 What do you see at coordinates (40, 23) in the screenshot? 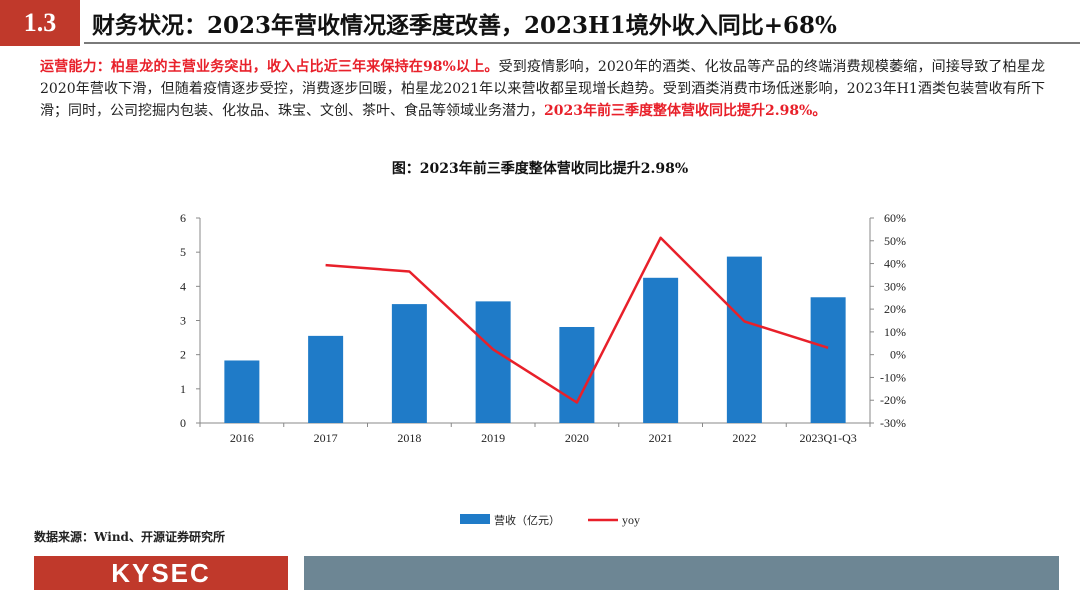
I see `section-number: 1.3` at bounding box center [40, 23].